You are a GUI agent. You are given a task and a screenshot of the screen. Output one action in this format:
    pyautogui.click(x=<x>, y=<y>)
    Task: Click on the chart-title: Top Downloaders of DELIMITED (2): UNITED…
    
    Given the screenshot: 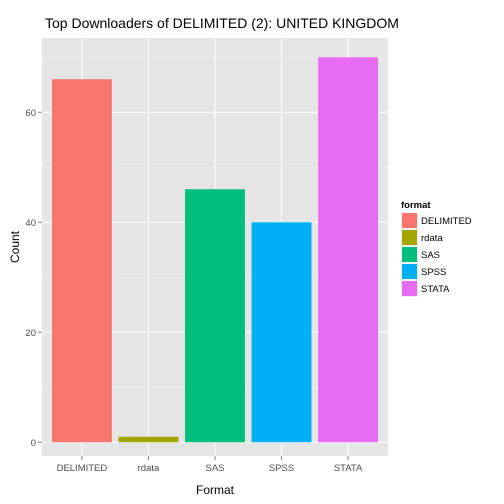 What is the action you would take?
    pyautogui.click(x=222, y=23)
    